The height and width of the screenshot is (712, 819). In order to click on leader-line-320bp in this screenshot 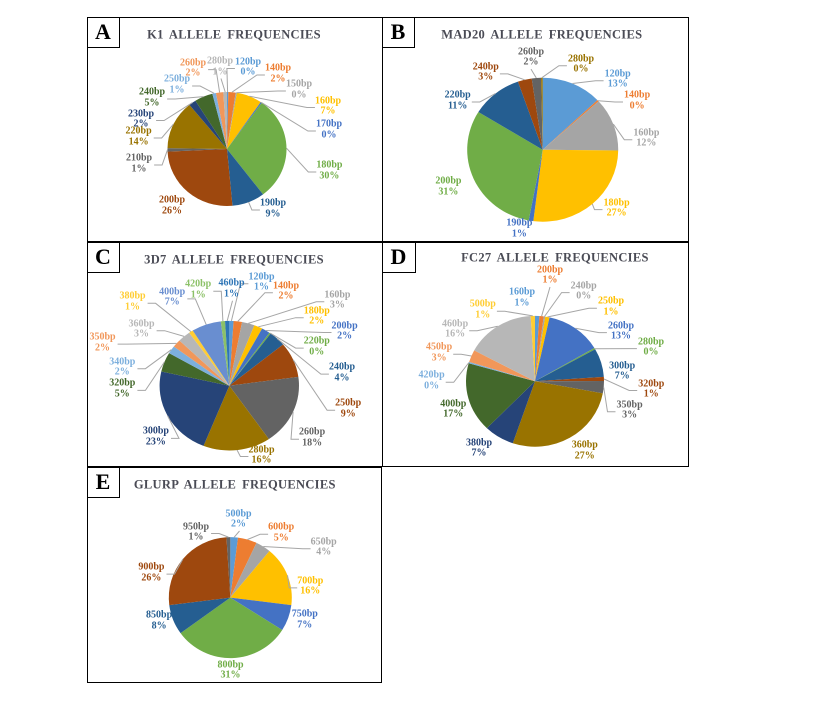, I will do `click(151, 376)`.